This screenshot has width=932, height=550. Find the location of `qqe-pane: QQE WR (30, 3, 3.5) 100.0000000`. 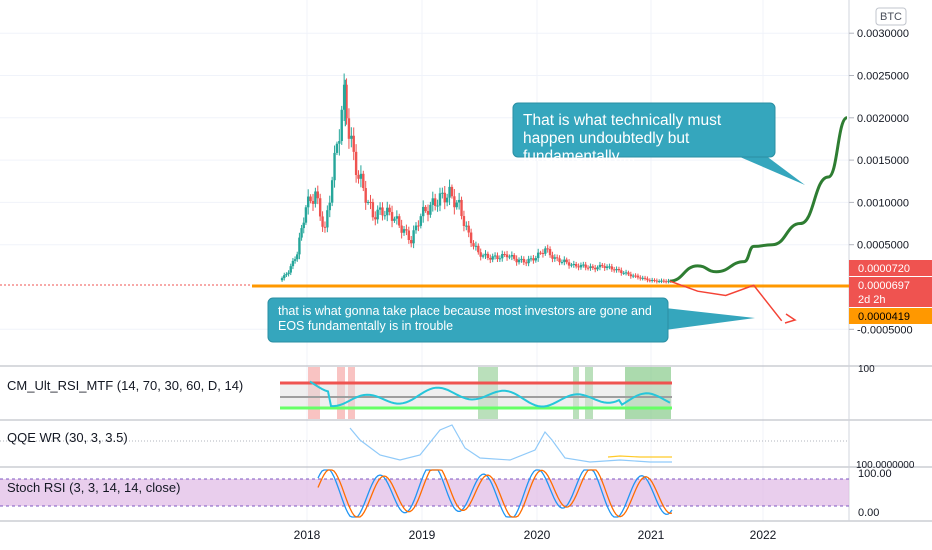

qqe-pane: QQE WR (30, 3, 3.5) 100.0000000 is located at coordinates (457, 447).